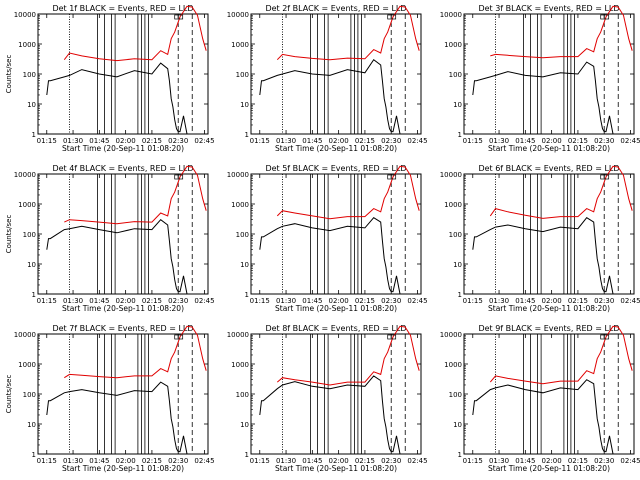  What do you see at coordinates (548, 8) in the screenshot?
I see `chart-title: Det 3f BLACK = Events, RED = LLD` at bounding box center [548, 8].